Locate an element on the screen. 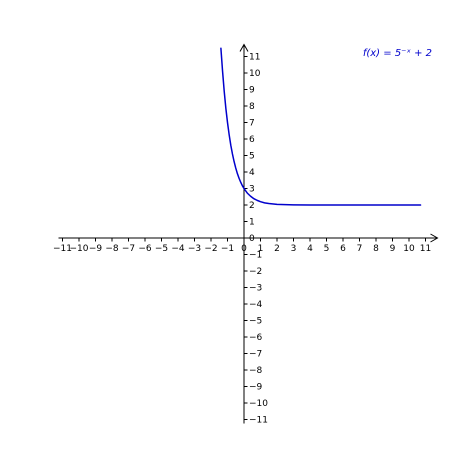 Image resolution: width=474 pixels, height=474 pixels. x-tick-label: −3 is located at coordinates (194, 249).